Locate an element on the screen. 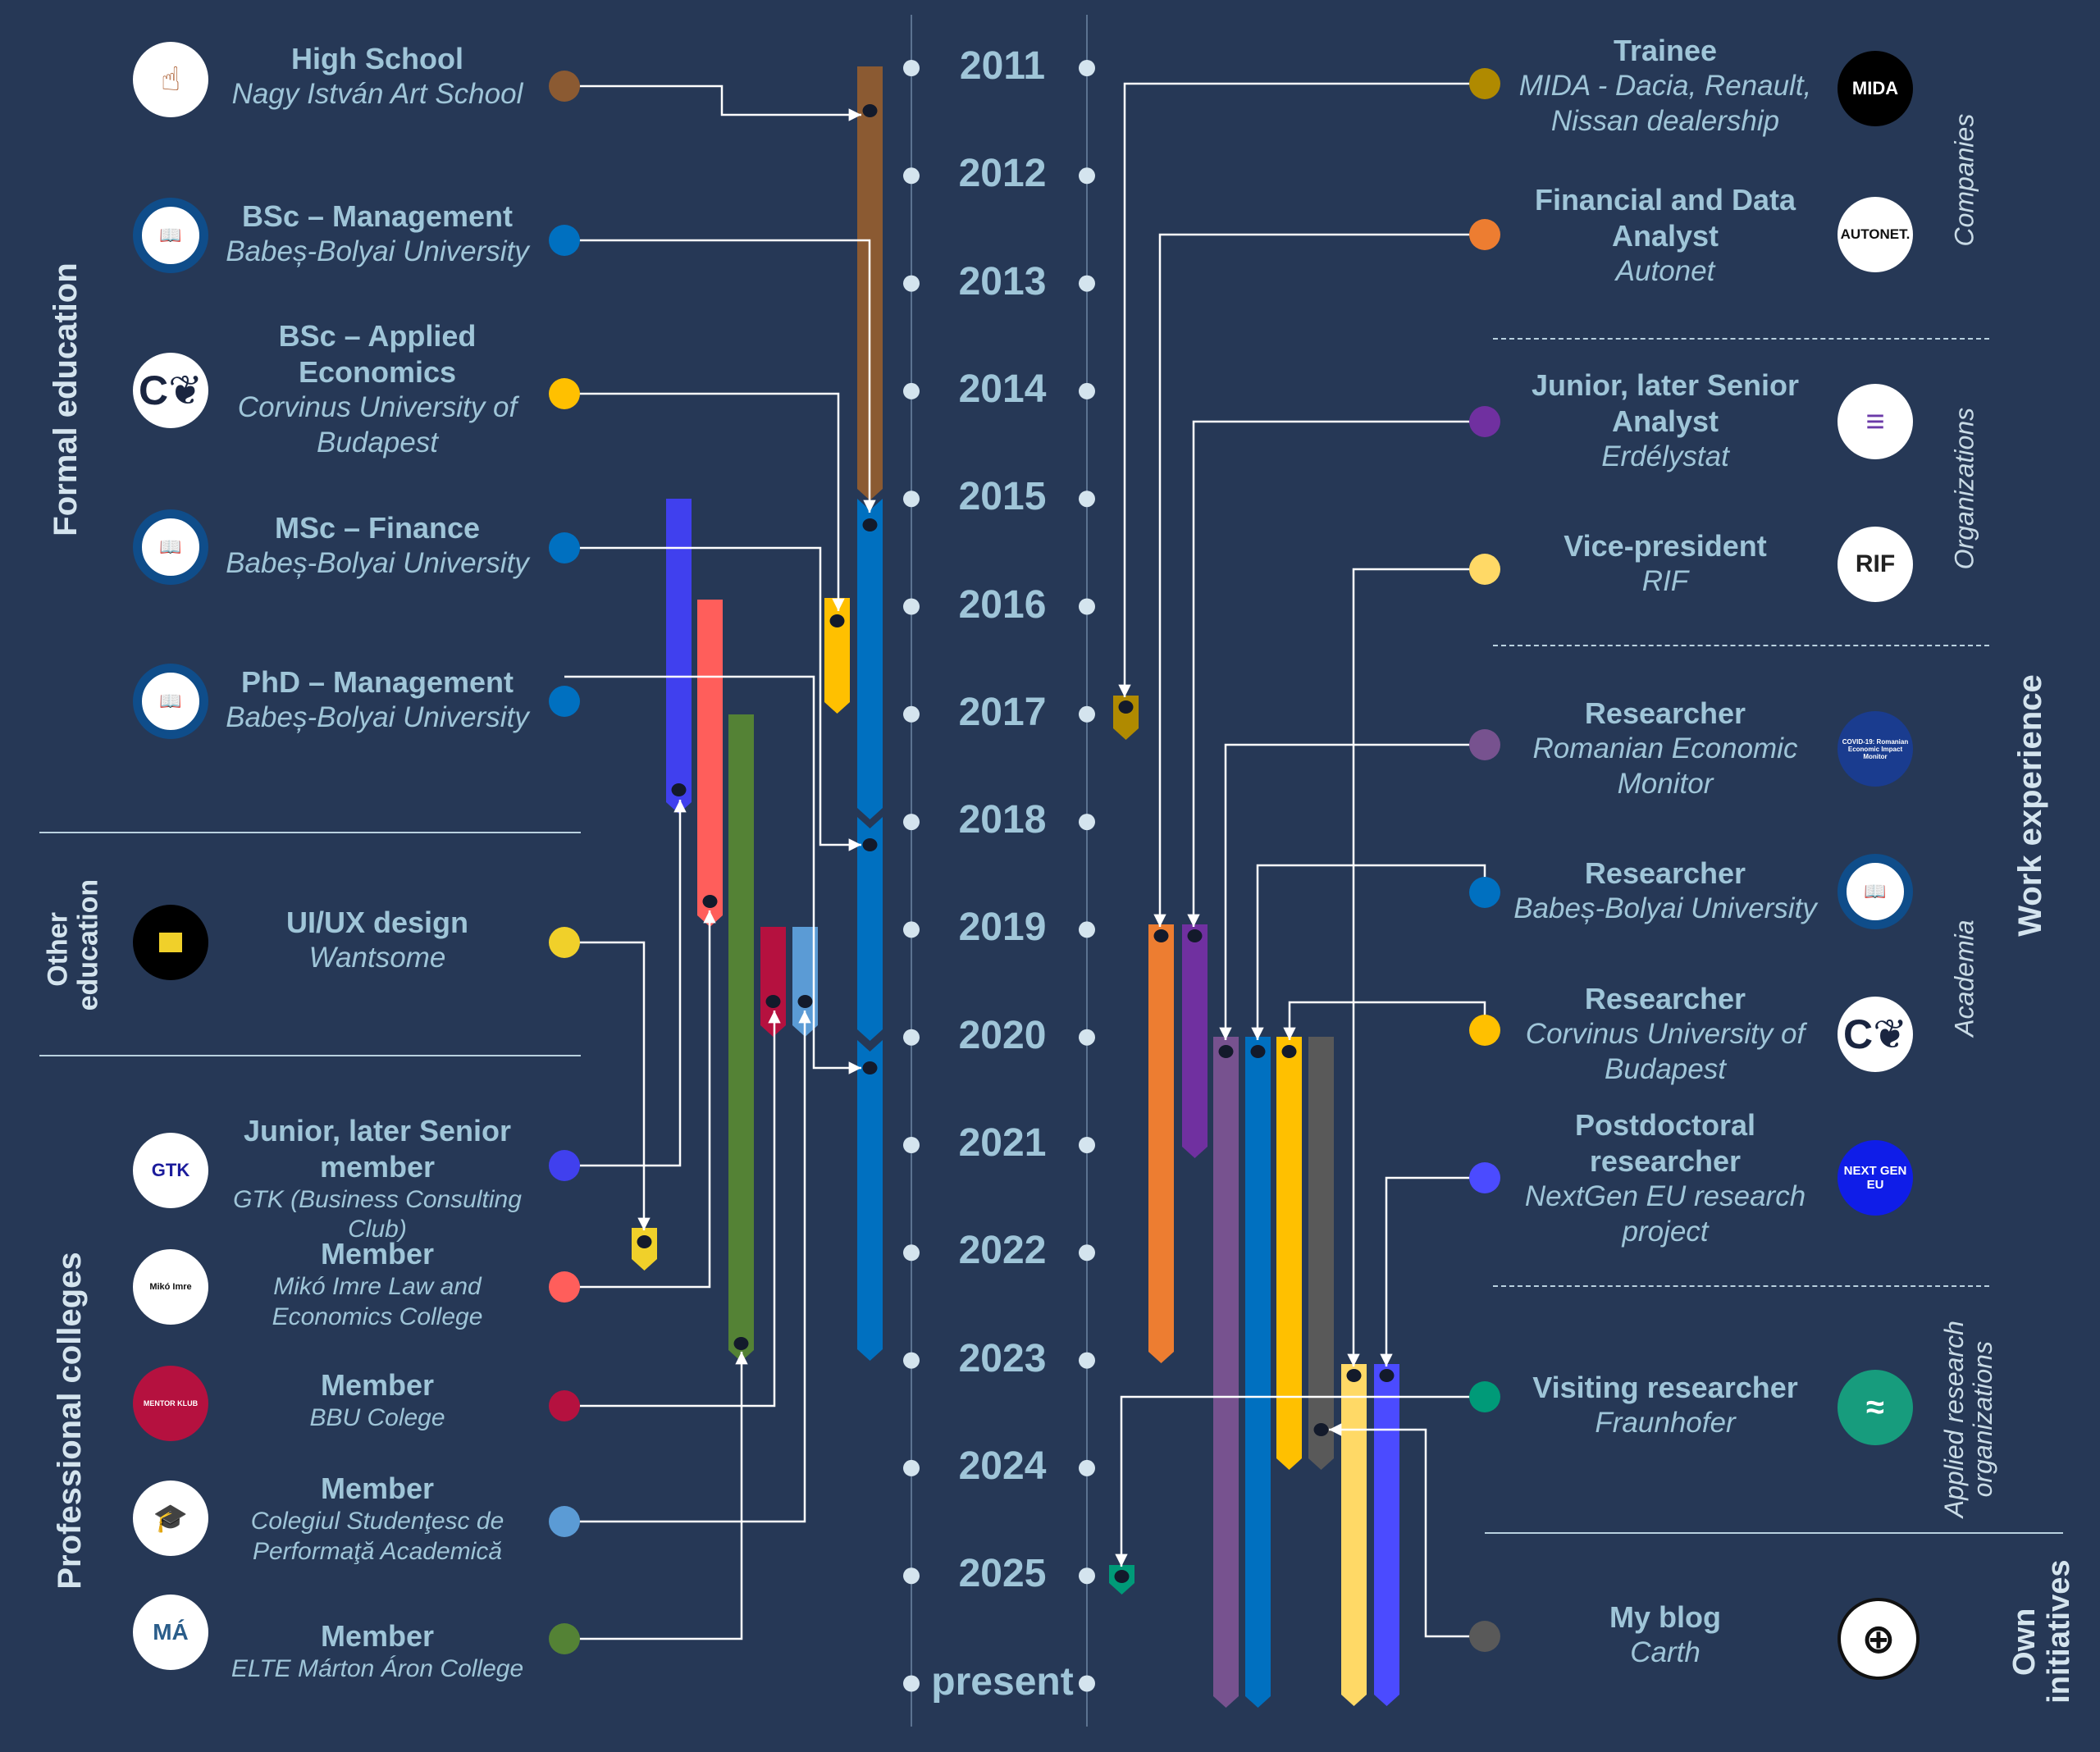 This screenshot has height=1752, width=2100. entry-title: Visiting researcher is located at coordinates (1665, 1387).